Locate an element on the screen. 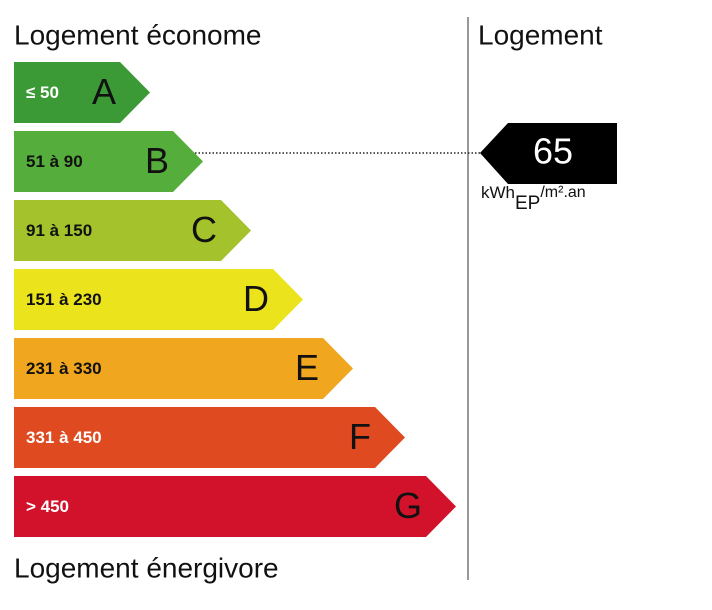 This screenshot has width=712, height=610. class-letter: C is located at coordinates (204, 229).